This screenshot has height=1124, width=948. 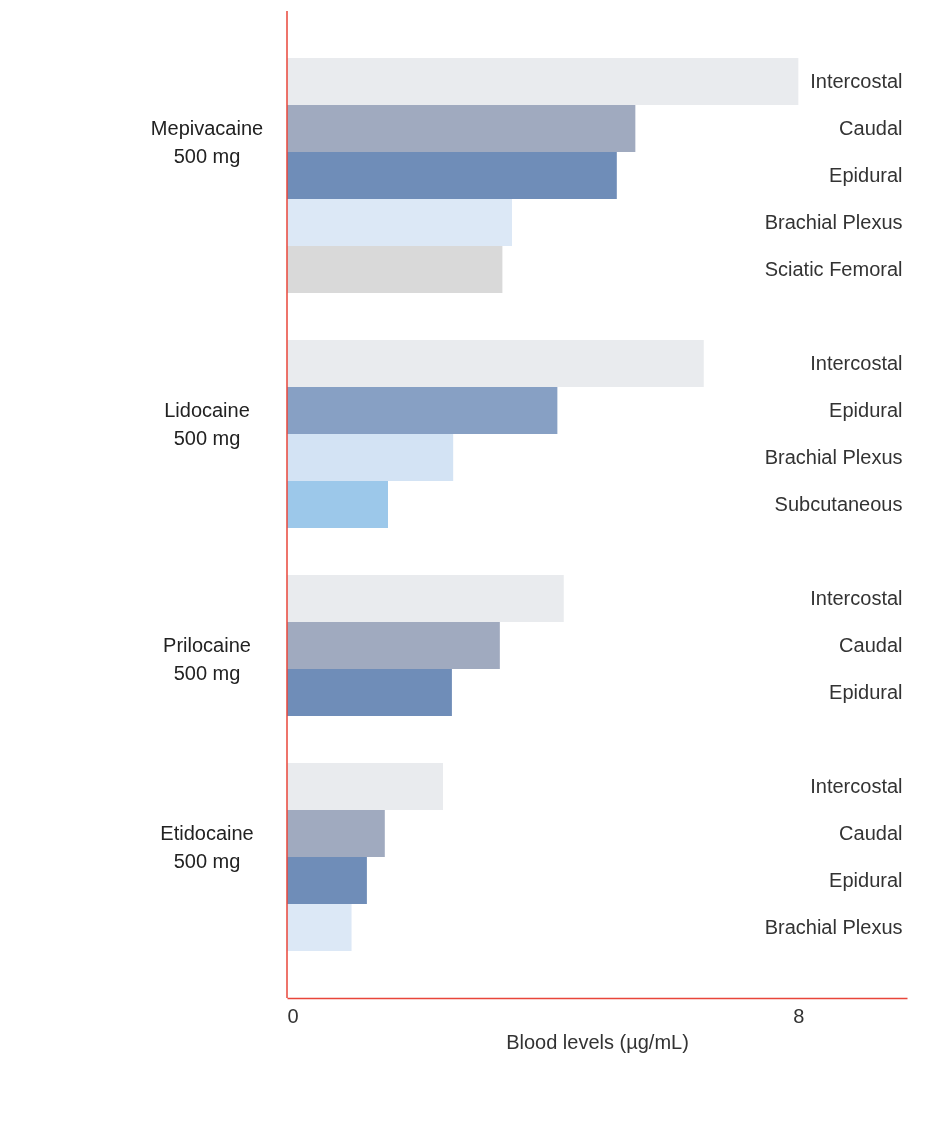 I want to click on y-tick-label: Sciatic Femoral, so click(x=833, y=268).